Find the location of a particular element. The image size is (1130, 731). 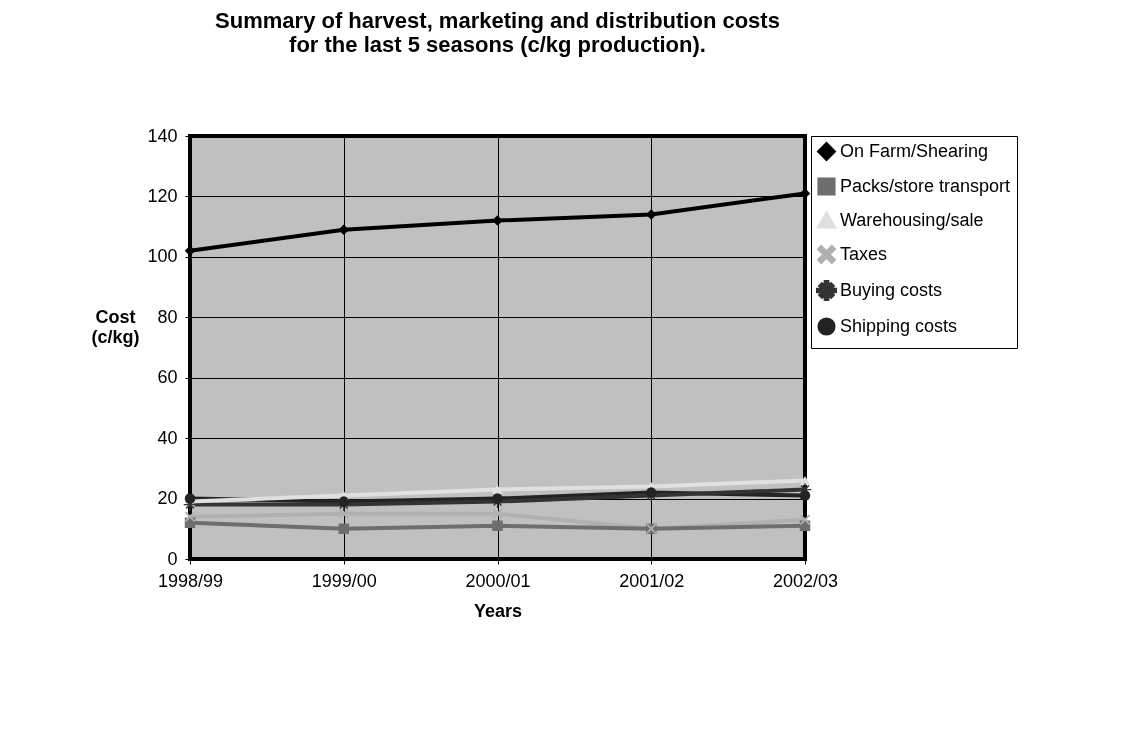

x-tick-label: 2001/02 is located at coordinates (652, 580).